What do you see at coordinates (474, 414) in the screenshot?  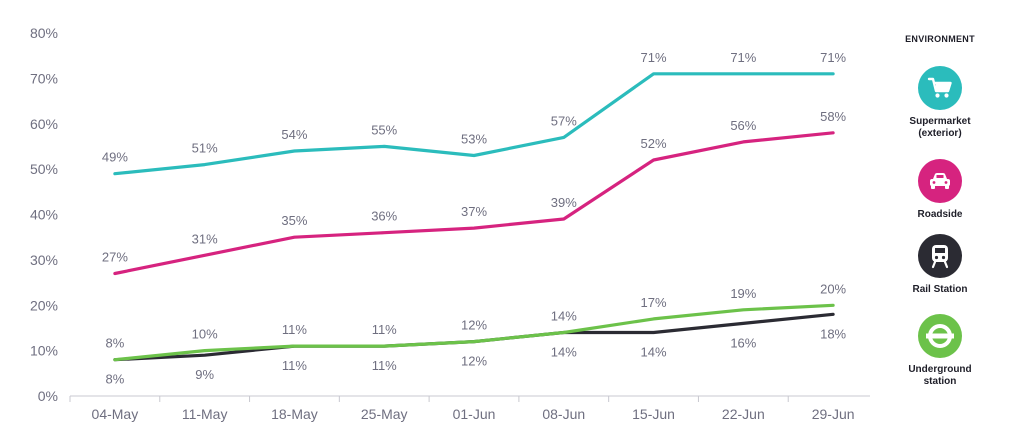 I see `x-tick-label: 01-Jun` at bounding box center [474, 414].